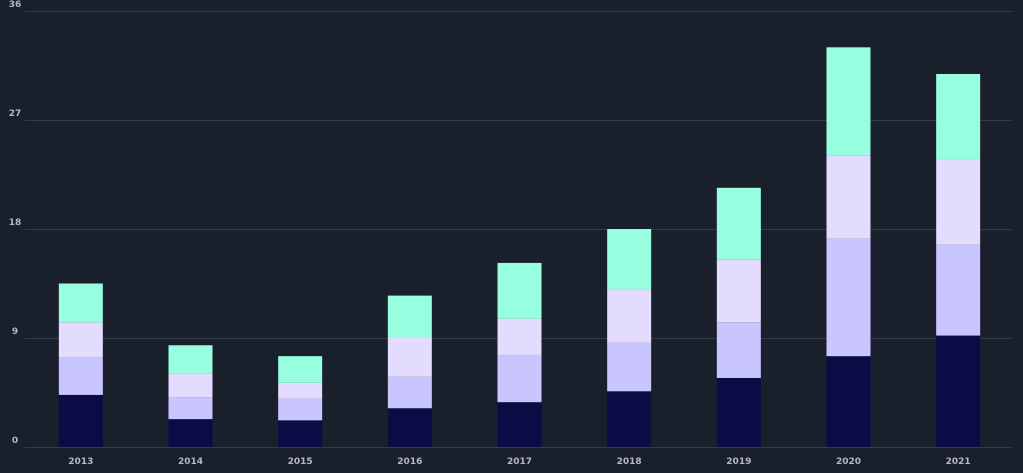 The image size is (1023, 473). What do you see at coordinates (848, 462) in the screenshot?
I see `x-tick-label: 2020` at bounding box center [848, 462].